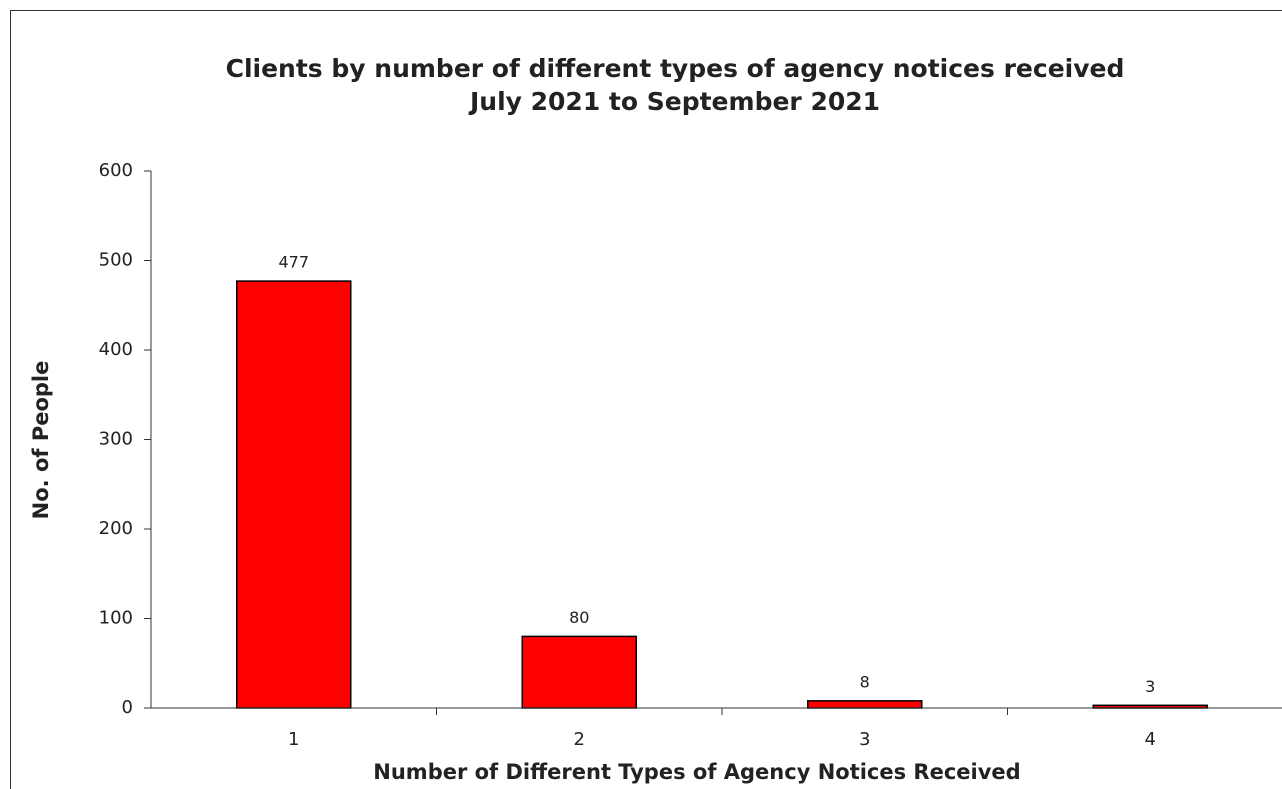  I want to click on x-tick-label: 4, so click(1150, 739).